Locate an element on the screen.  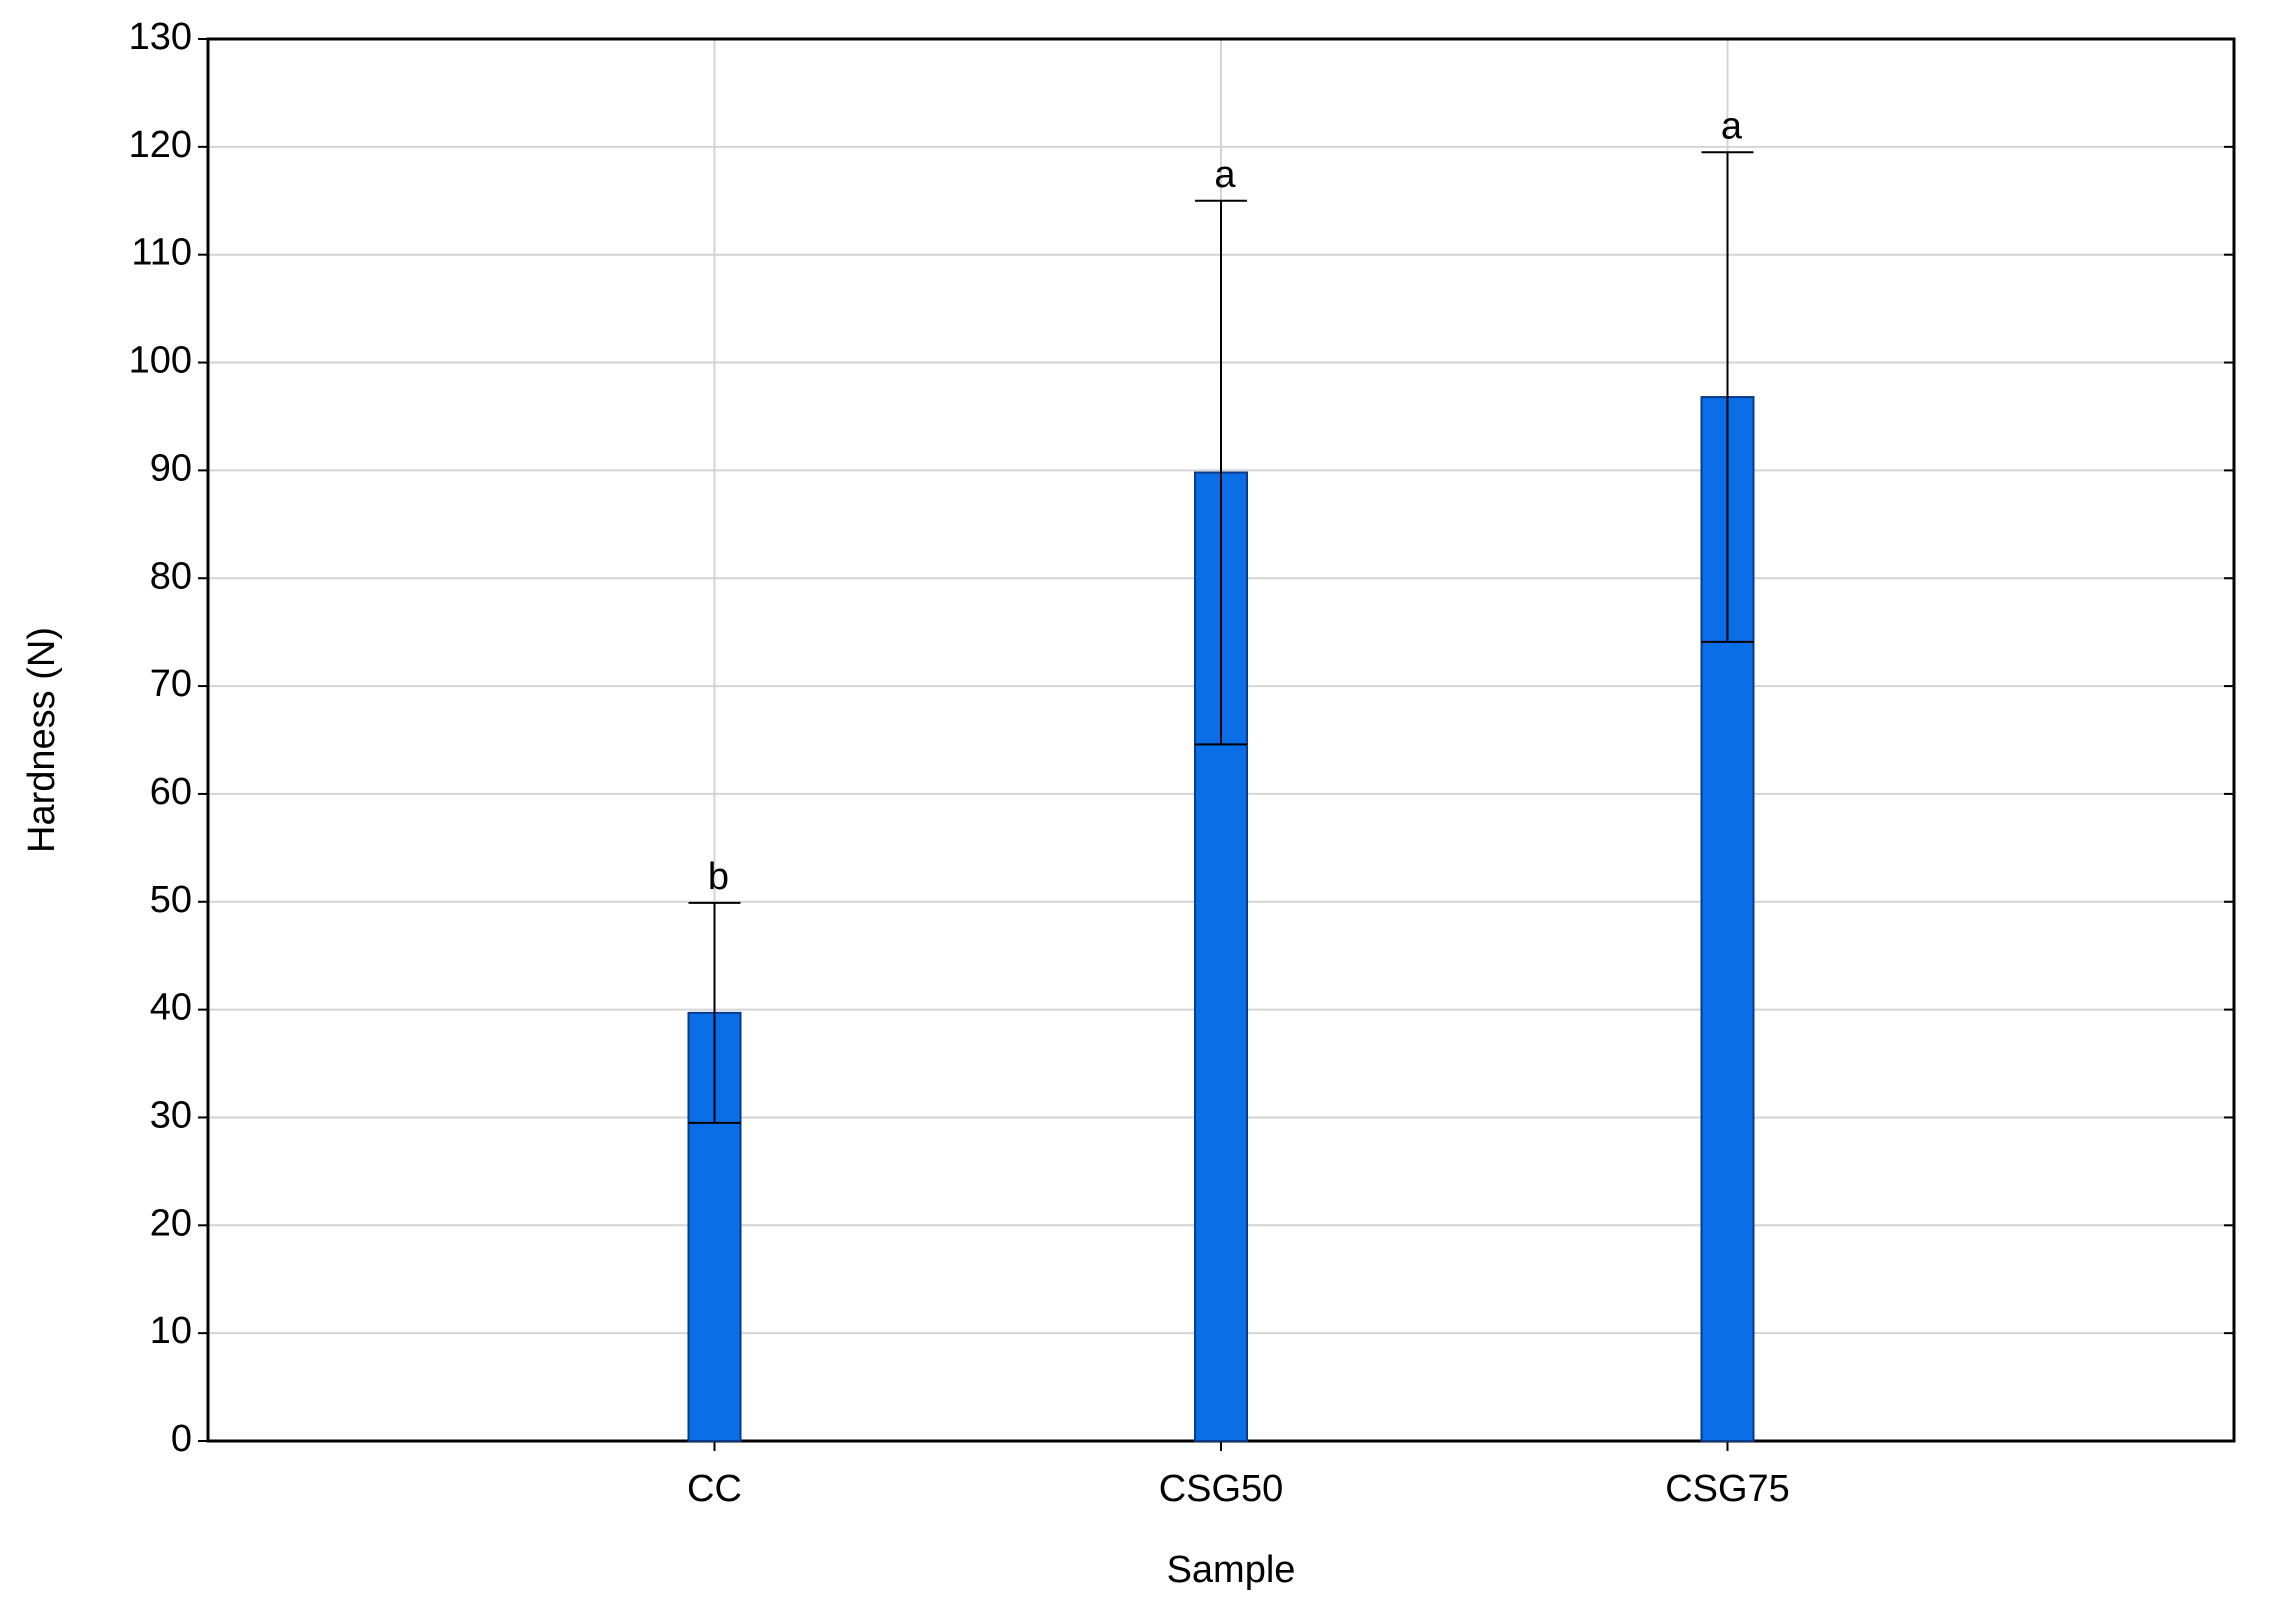
y-tick-label: 130 is located at coordinates (160, 37).